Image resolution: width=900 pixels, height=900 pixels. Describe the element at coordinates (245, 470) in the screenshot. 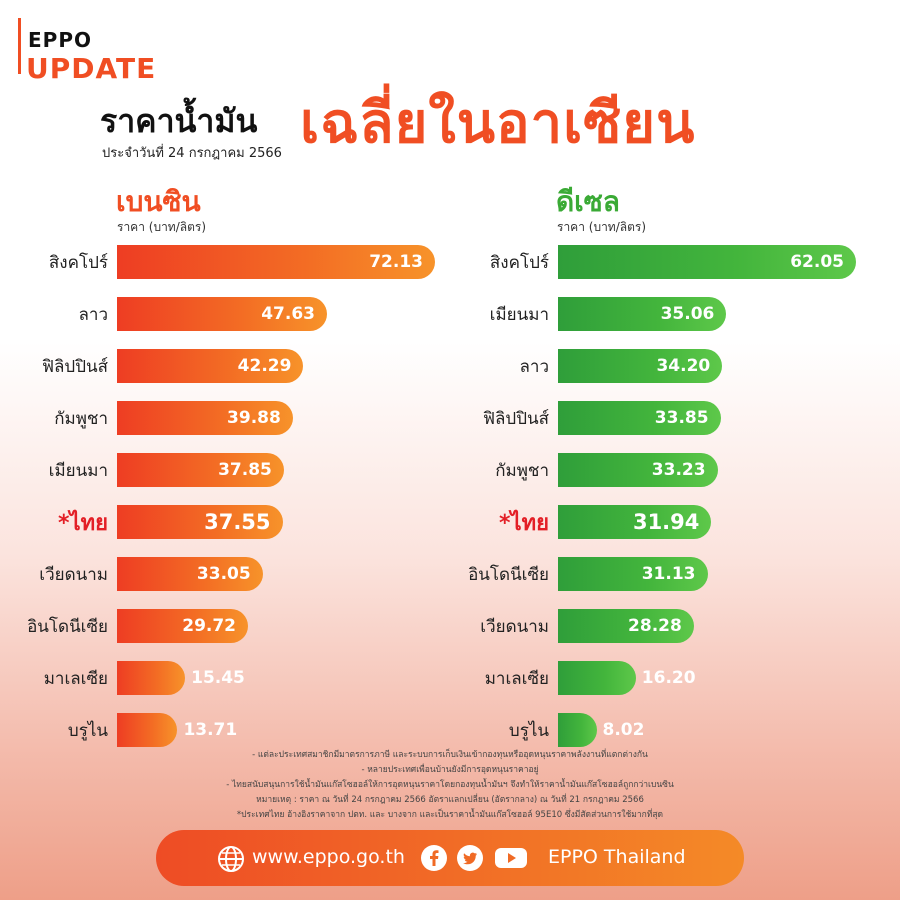

I see `bar-value-label: 37.85` at that location.